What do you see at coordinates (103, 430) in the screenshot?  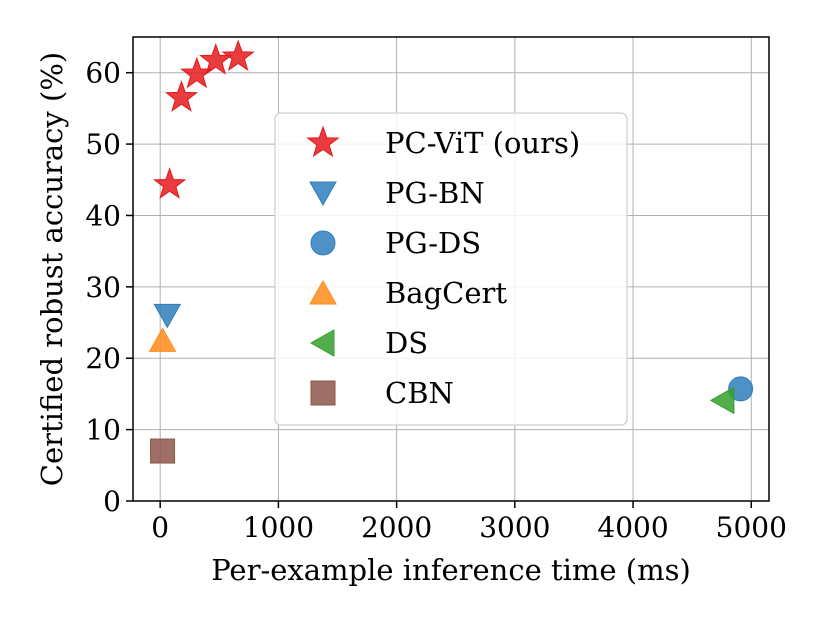 I see `y-tick-label: 10` at bounding box center [103, 430].